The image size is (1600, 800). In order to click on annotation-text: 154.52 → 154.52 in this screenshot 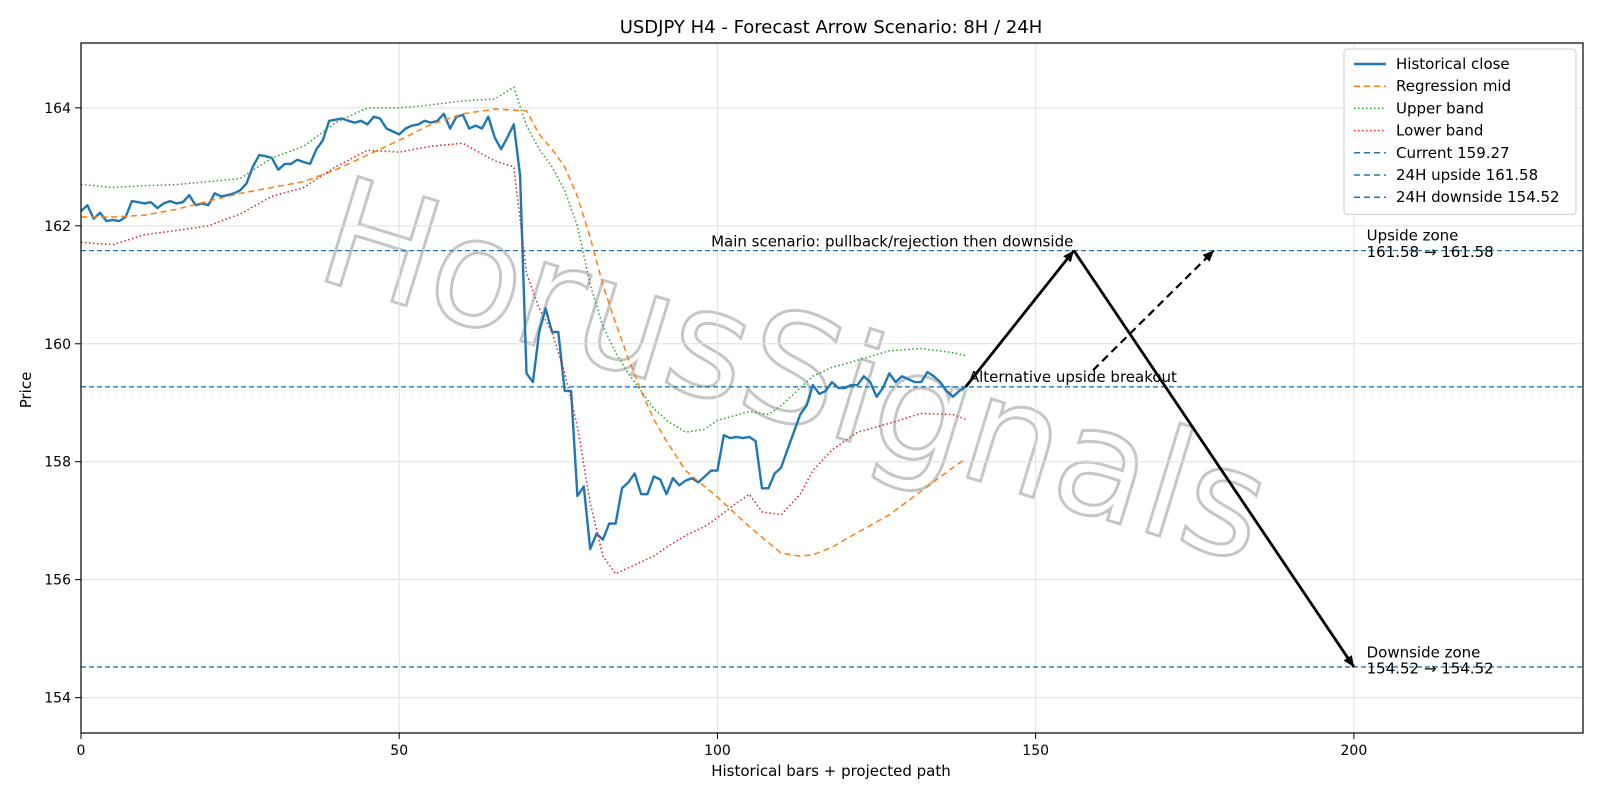, I will do `click(1430, 668)`.